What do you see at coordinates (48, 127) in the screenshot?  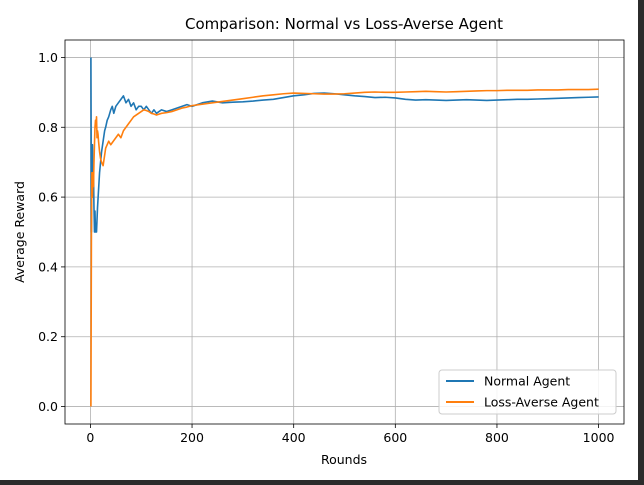 I see `y-tick-label: 0.8` at bounding box center [48, 127].